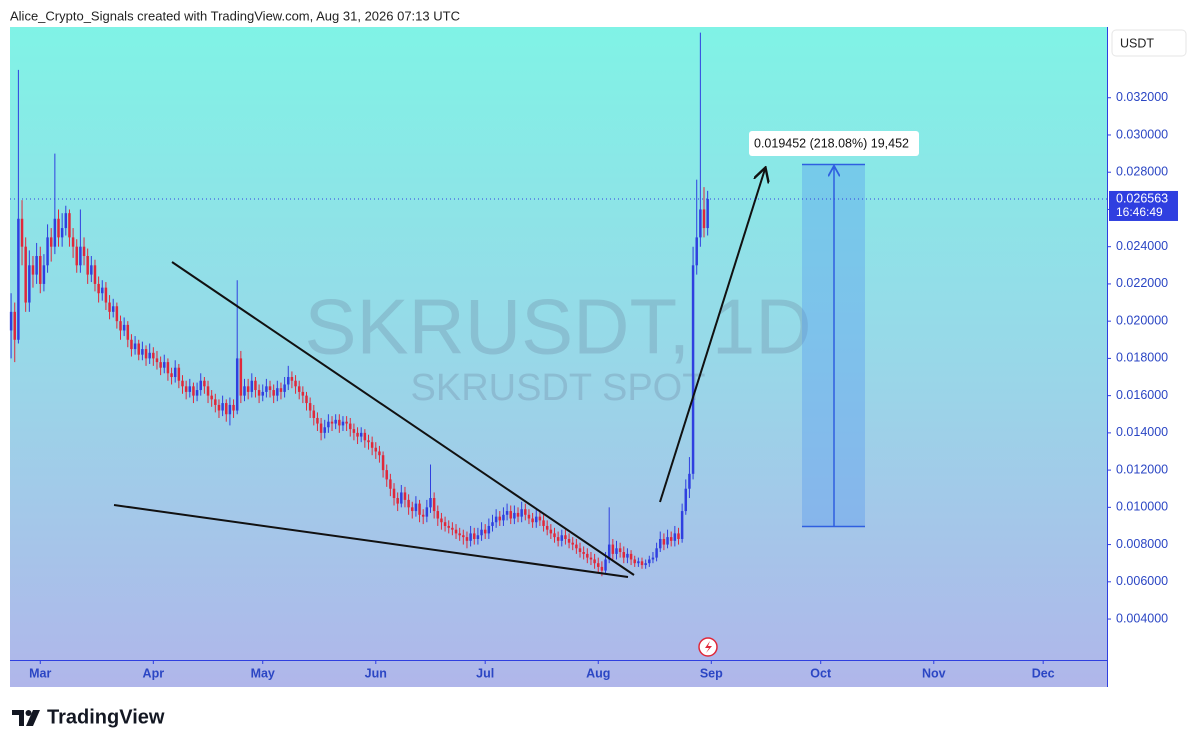  What do you see at coordinates (1149, 43) in the screenshot?
I see `currency-box` at bounding box center [1149, 43].